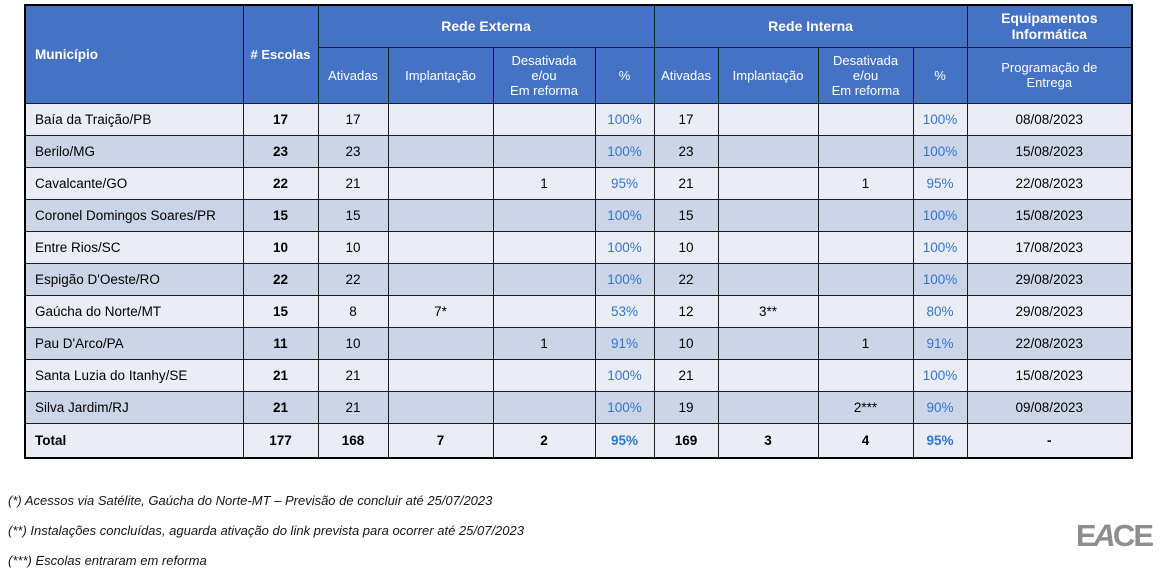 The height and width of the screenshot is (568, 1162). What do you see at coordinates (865, 440) in the screenshot?
I see `cell-int-desativada: 4` at bounding box center [865, 440].